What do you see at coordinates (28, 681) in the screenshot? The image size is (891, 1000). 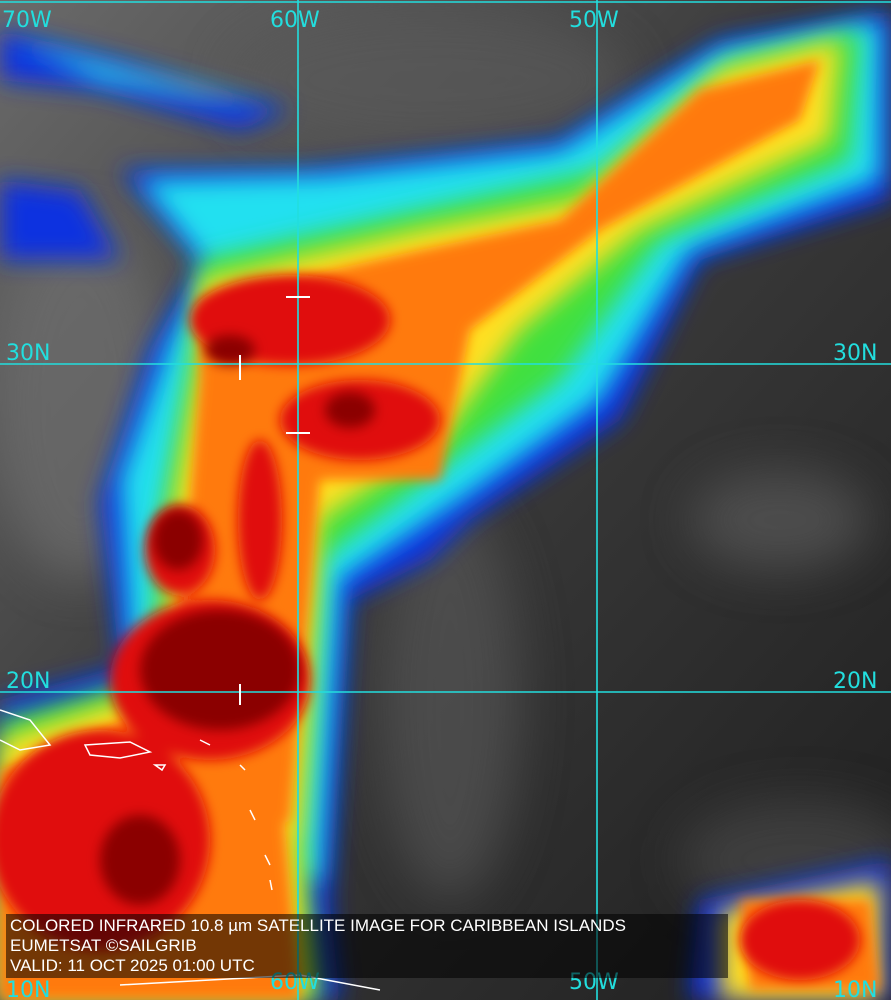 I see `latitude-label-20n-left: 20N` at bounding box center [28, 681].